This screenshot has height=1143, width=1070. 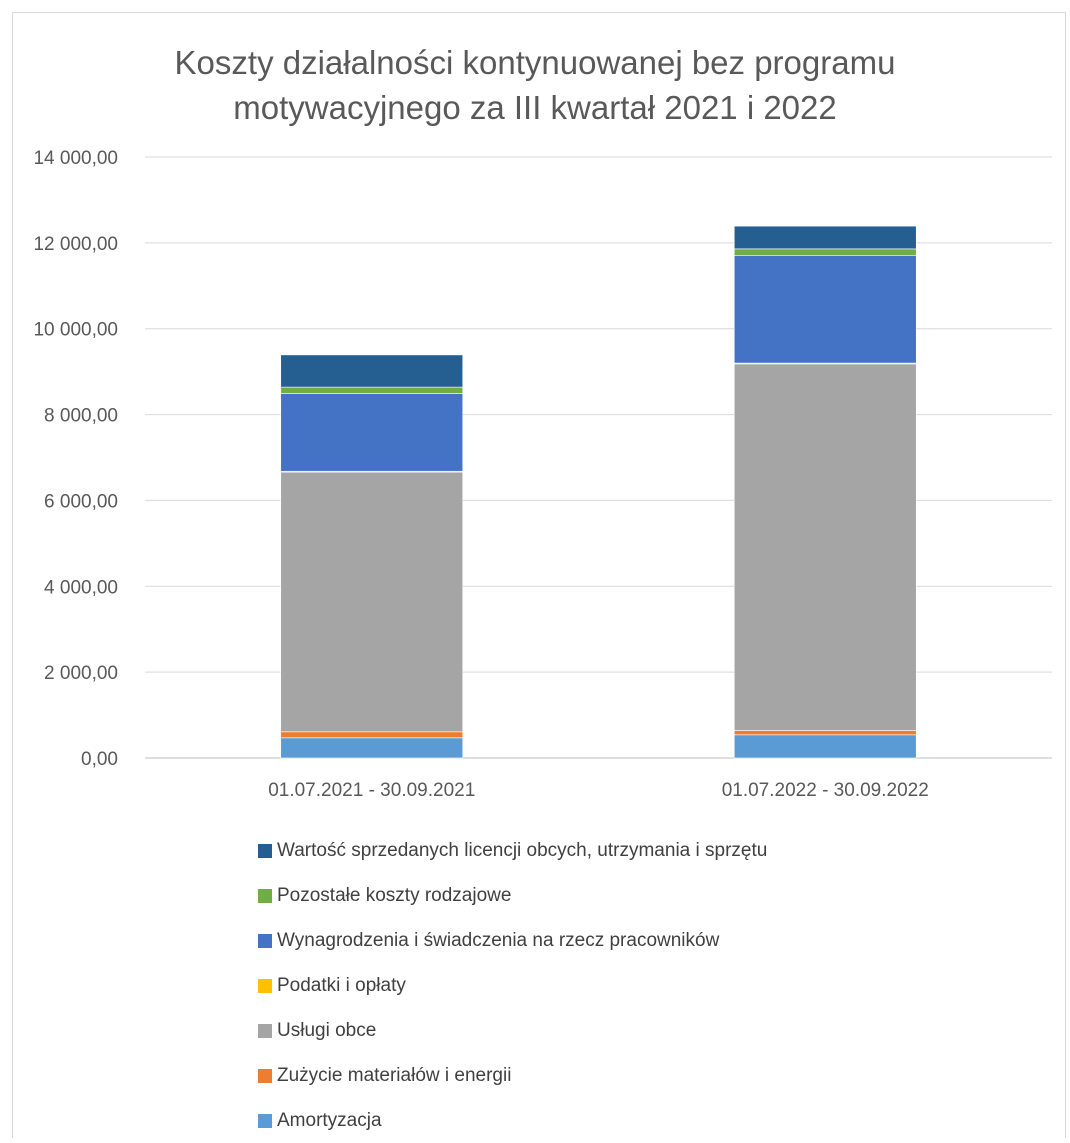 I want to click on y-tick-label: 8 000,00, so click(x=81, y=416).